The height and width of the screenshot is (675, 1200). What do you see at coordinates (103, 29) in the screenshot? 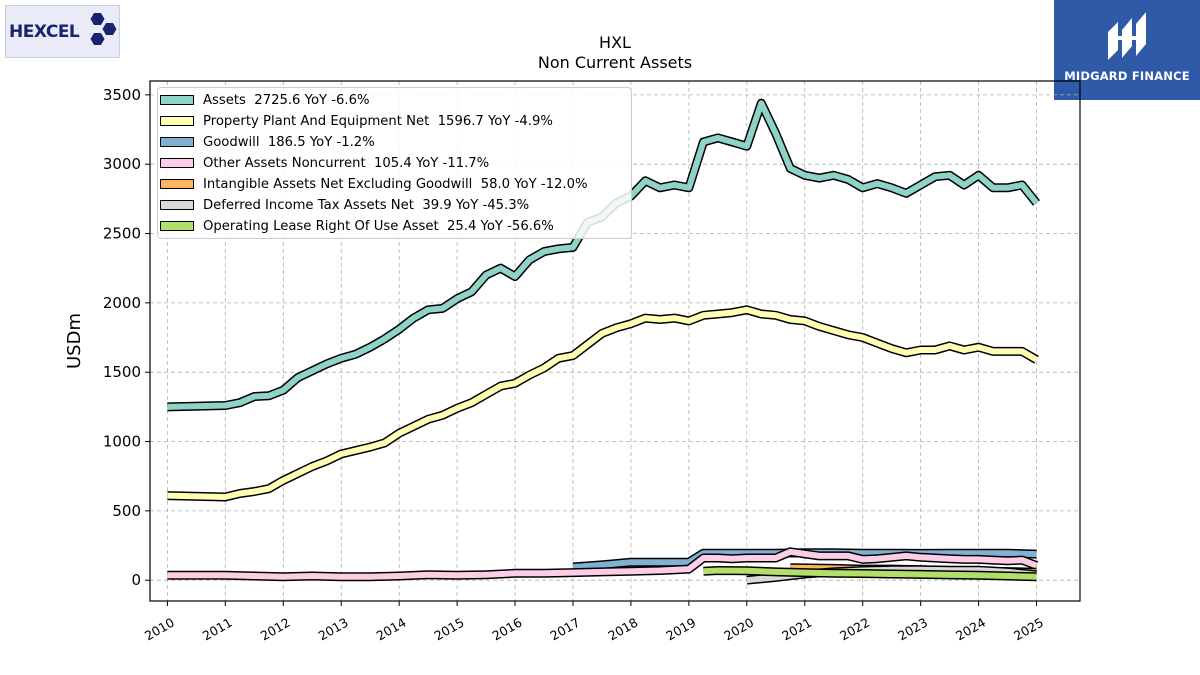
I see `hexcel-hexagons-icon` at bounding box center [103, 29].